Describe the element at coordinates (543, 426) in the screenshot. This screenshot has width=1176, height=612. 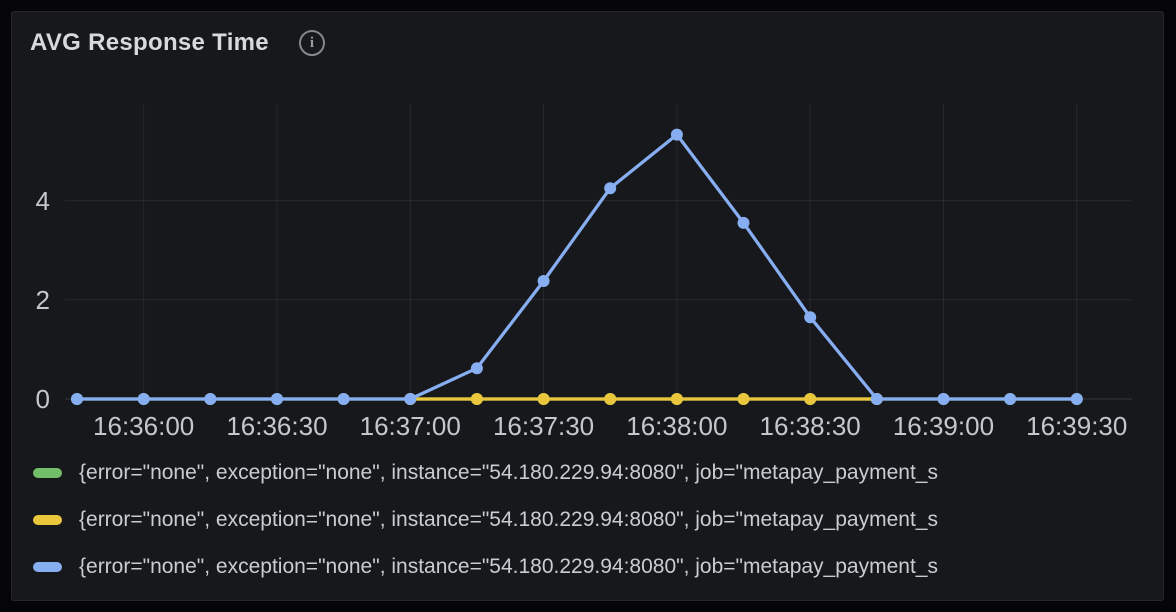
I see `x-tick-label: 16:37:30` at that location.